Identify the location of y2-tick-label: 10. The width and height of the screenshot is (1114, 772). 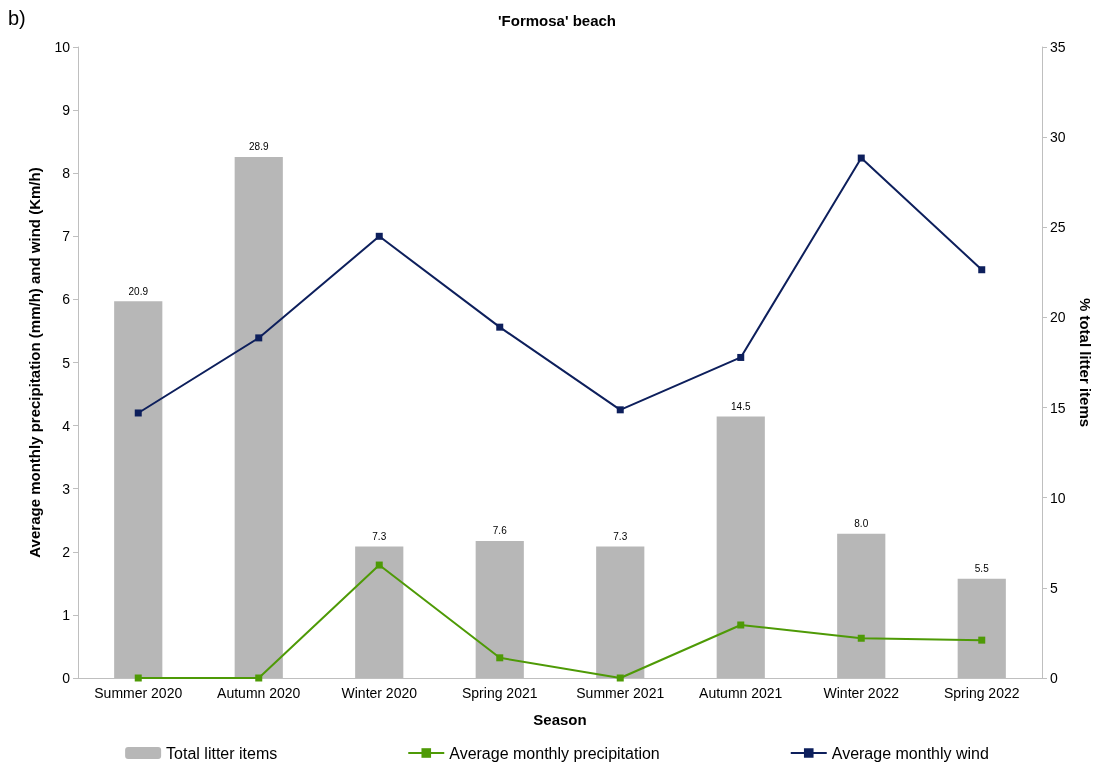
(1058, 497).